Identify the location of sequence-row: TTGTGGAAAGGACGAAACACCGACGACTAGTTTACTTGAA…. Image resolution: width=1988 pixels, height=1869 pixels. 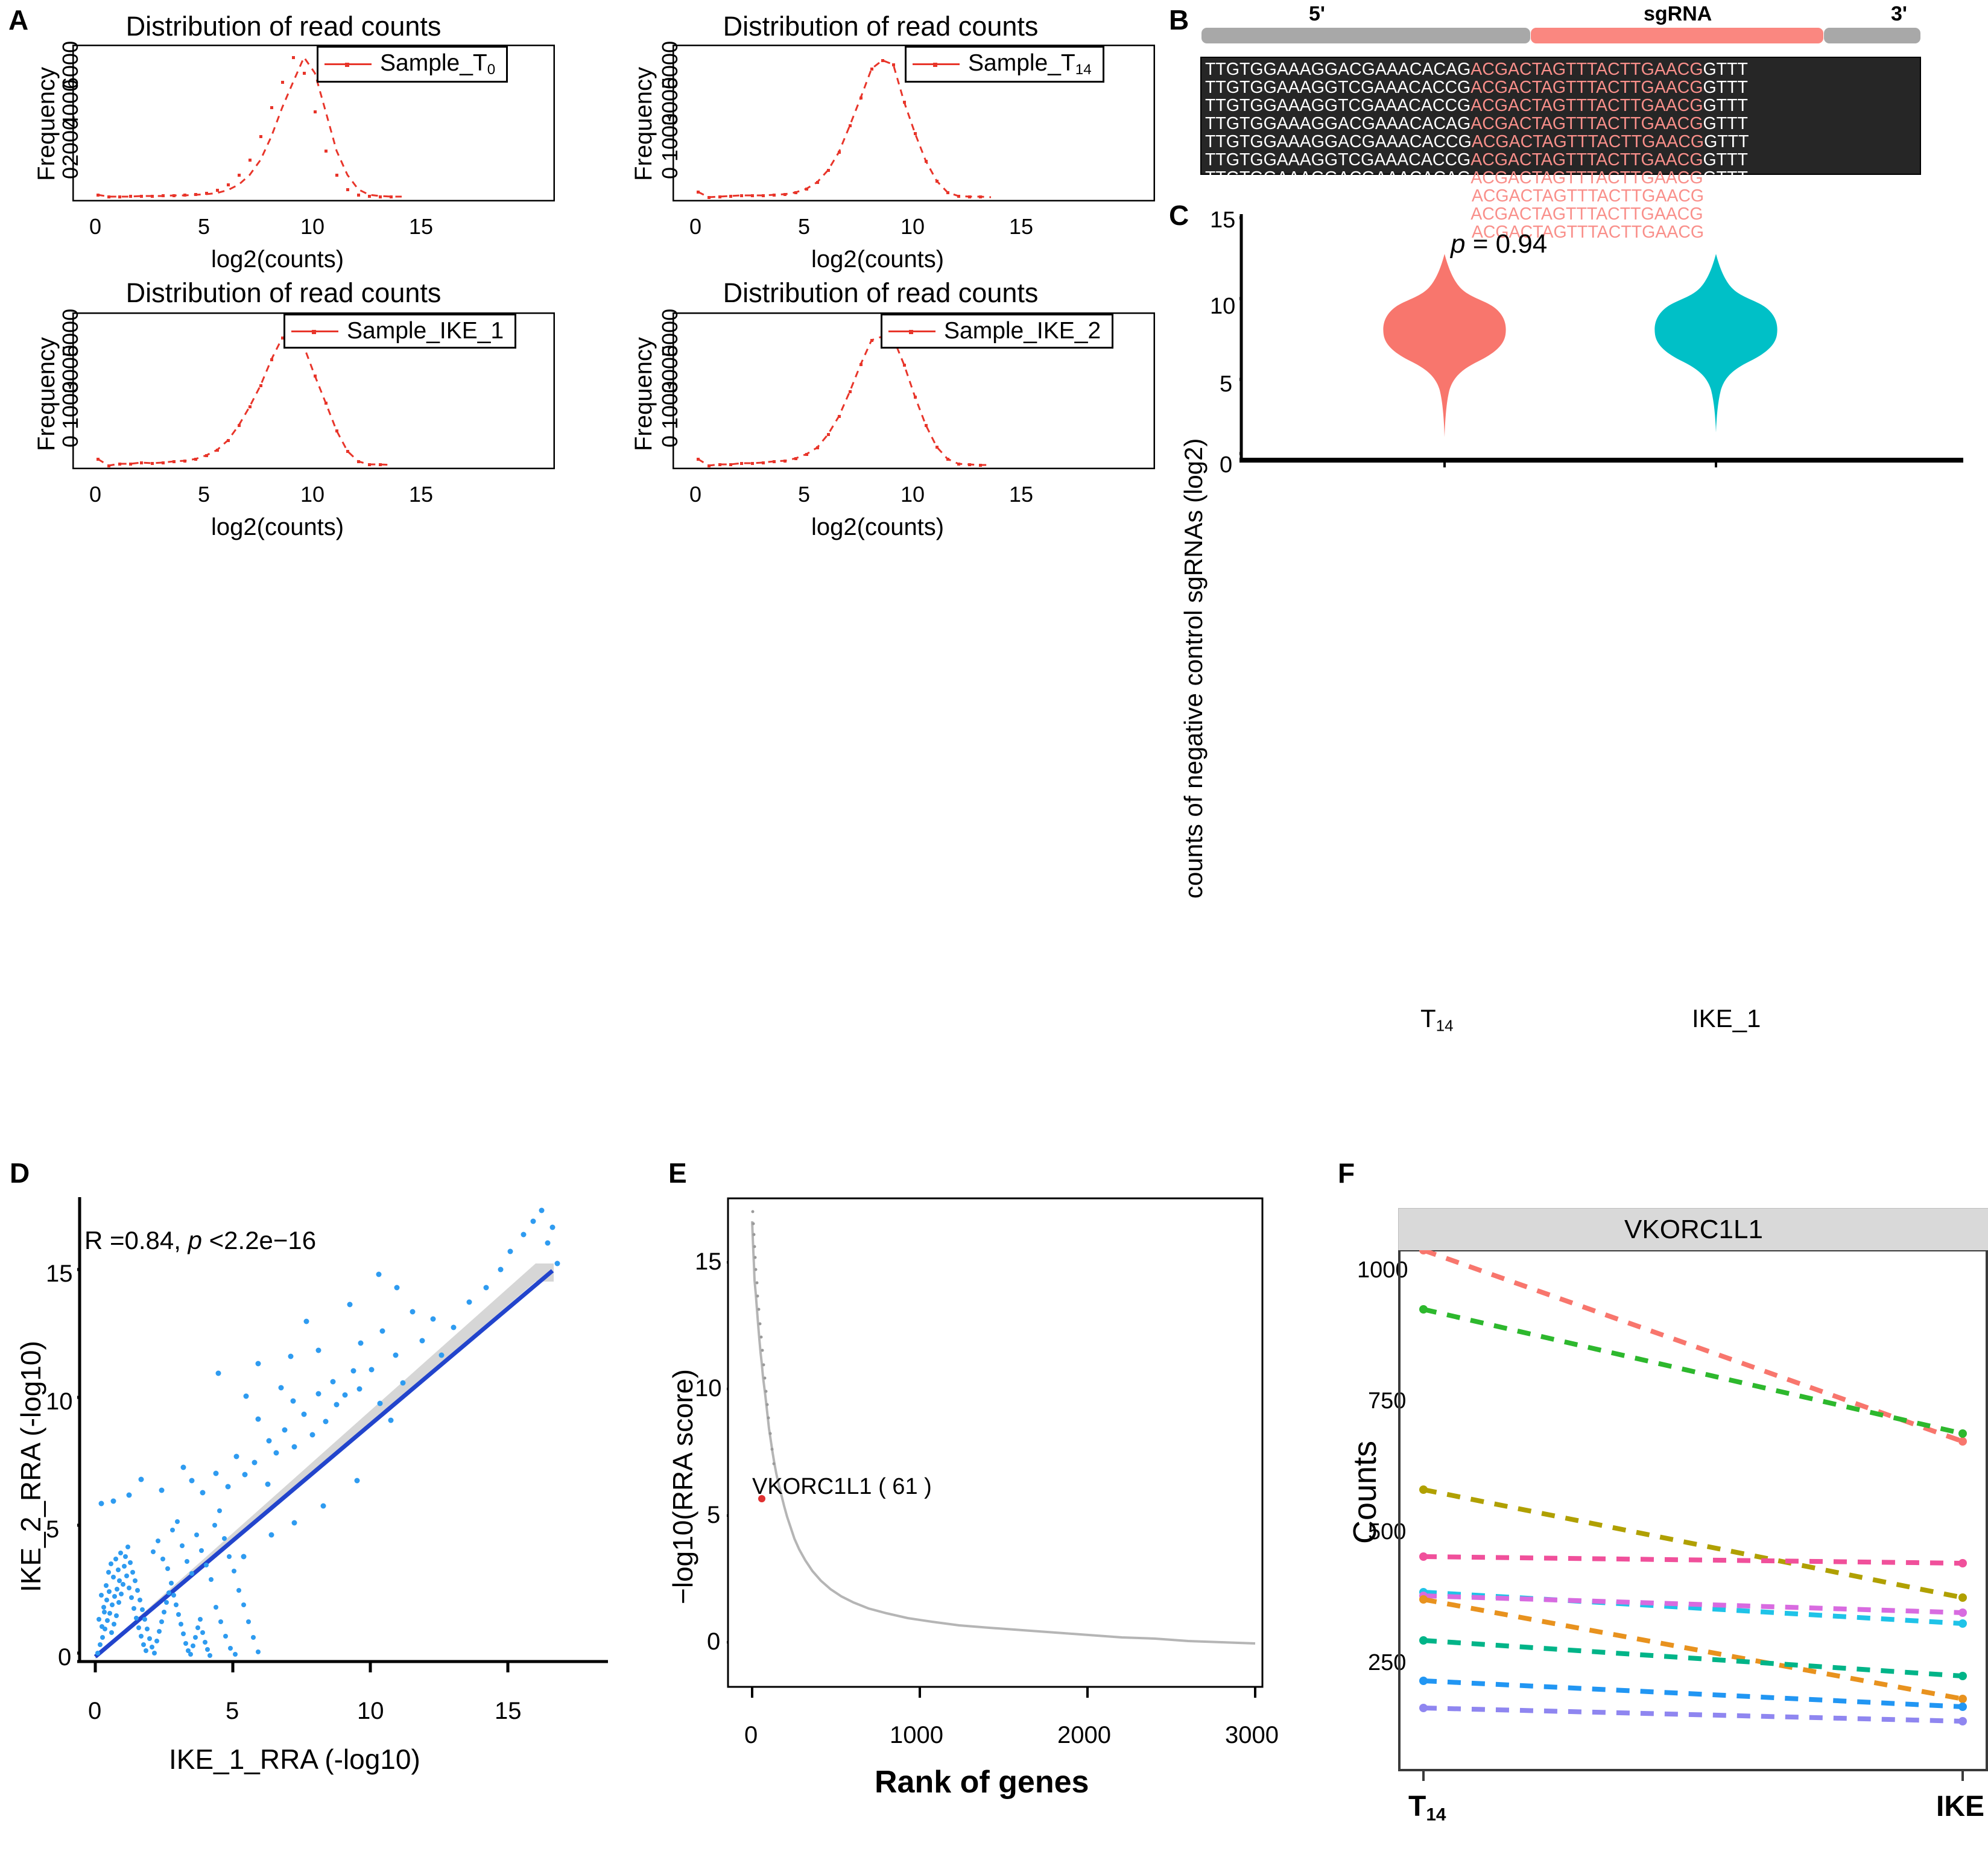
(1562, 196).